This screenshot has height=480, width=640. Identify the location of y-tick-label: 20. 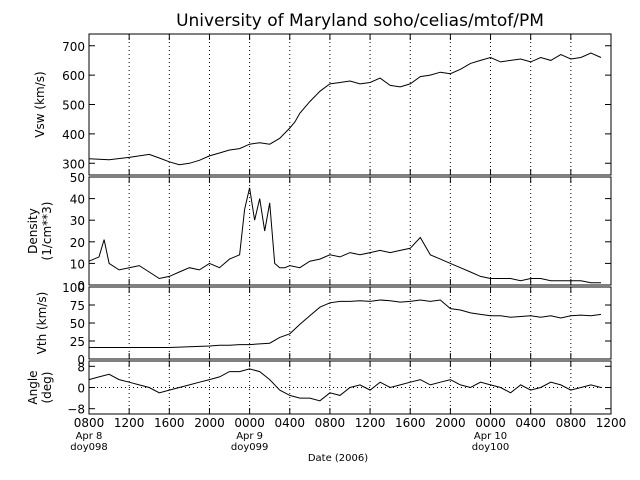
(77, 243).